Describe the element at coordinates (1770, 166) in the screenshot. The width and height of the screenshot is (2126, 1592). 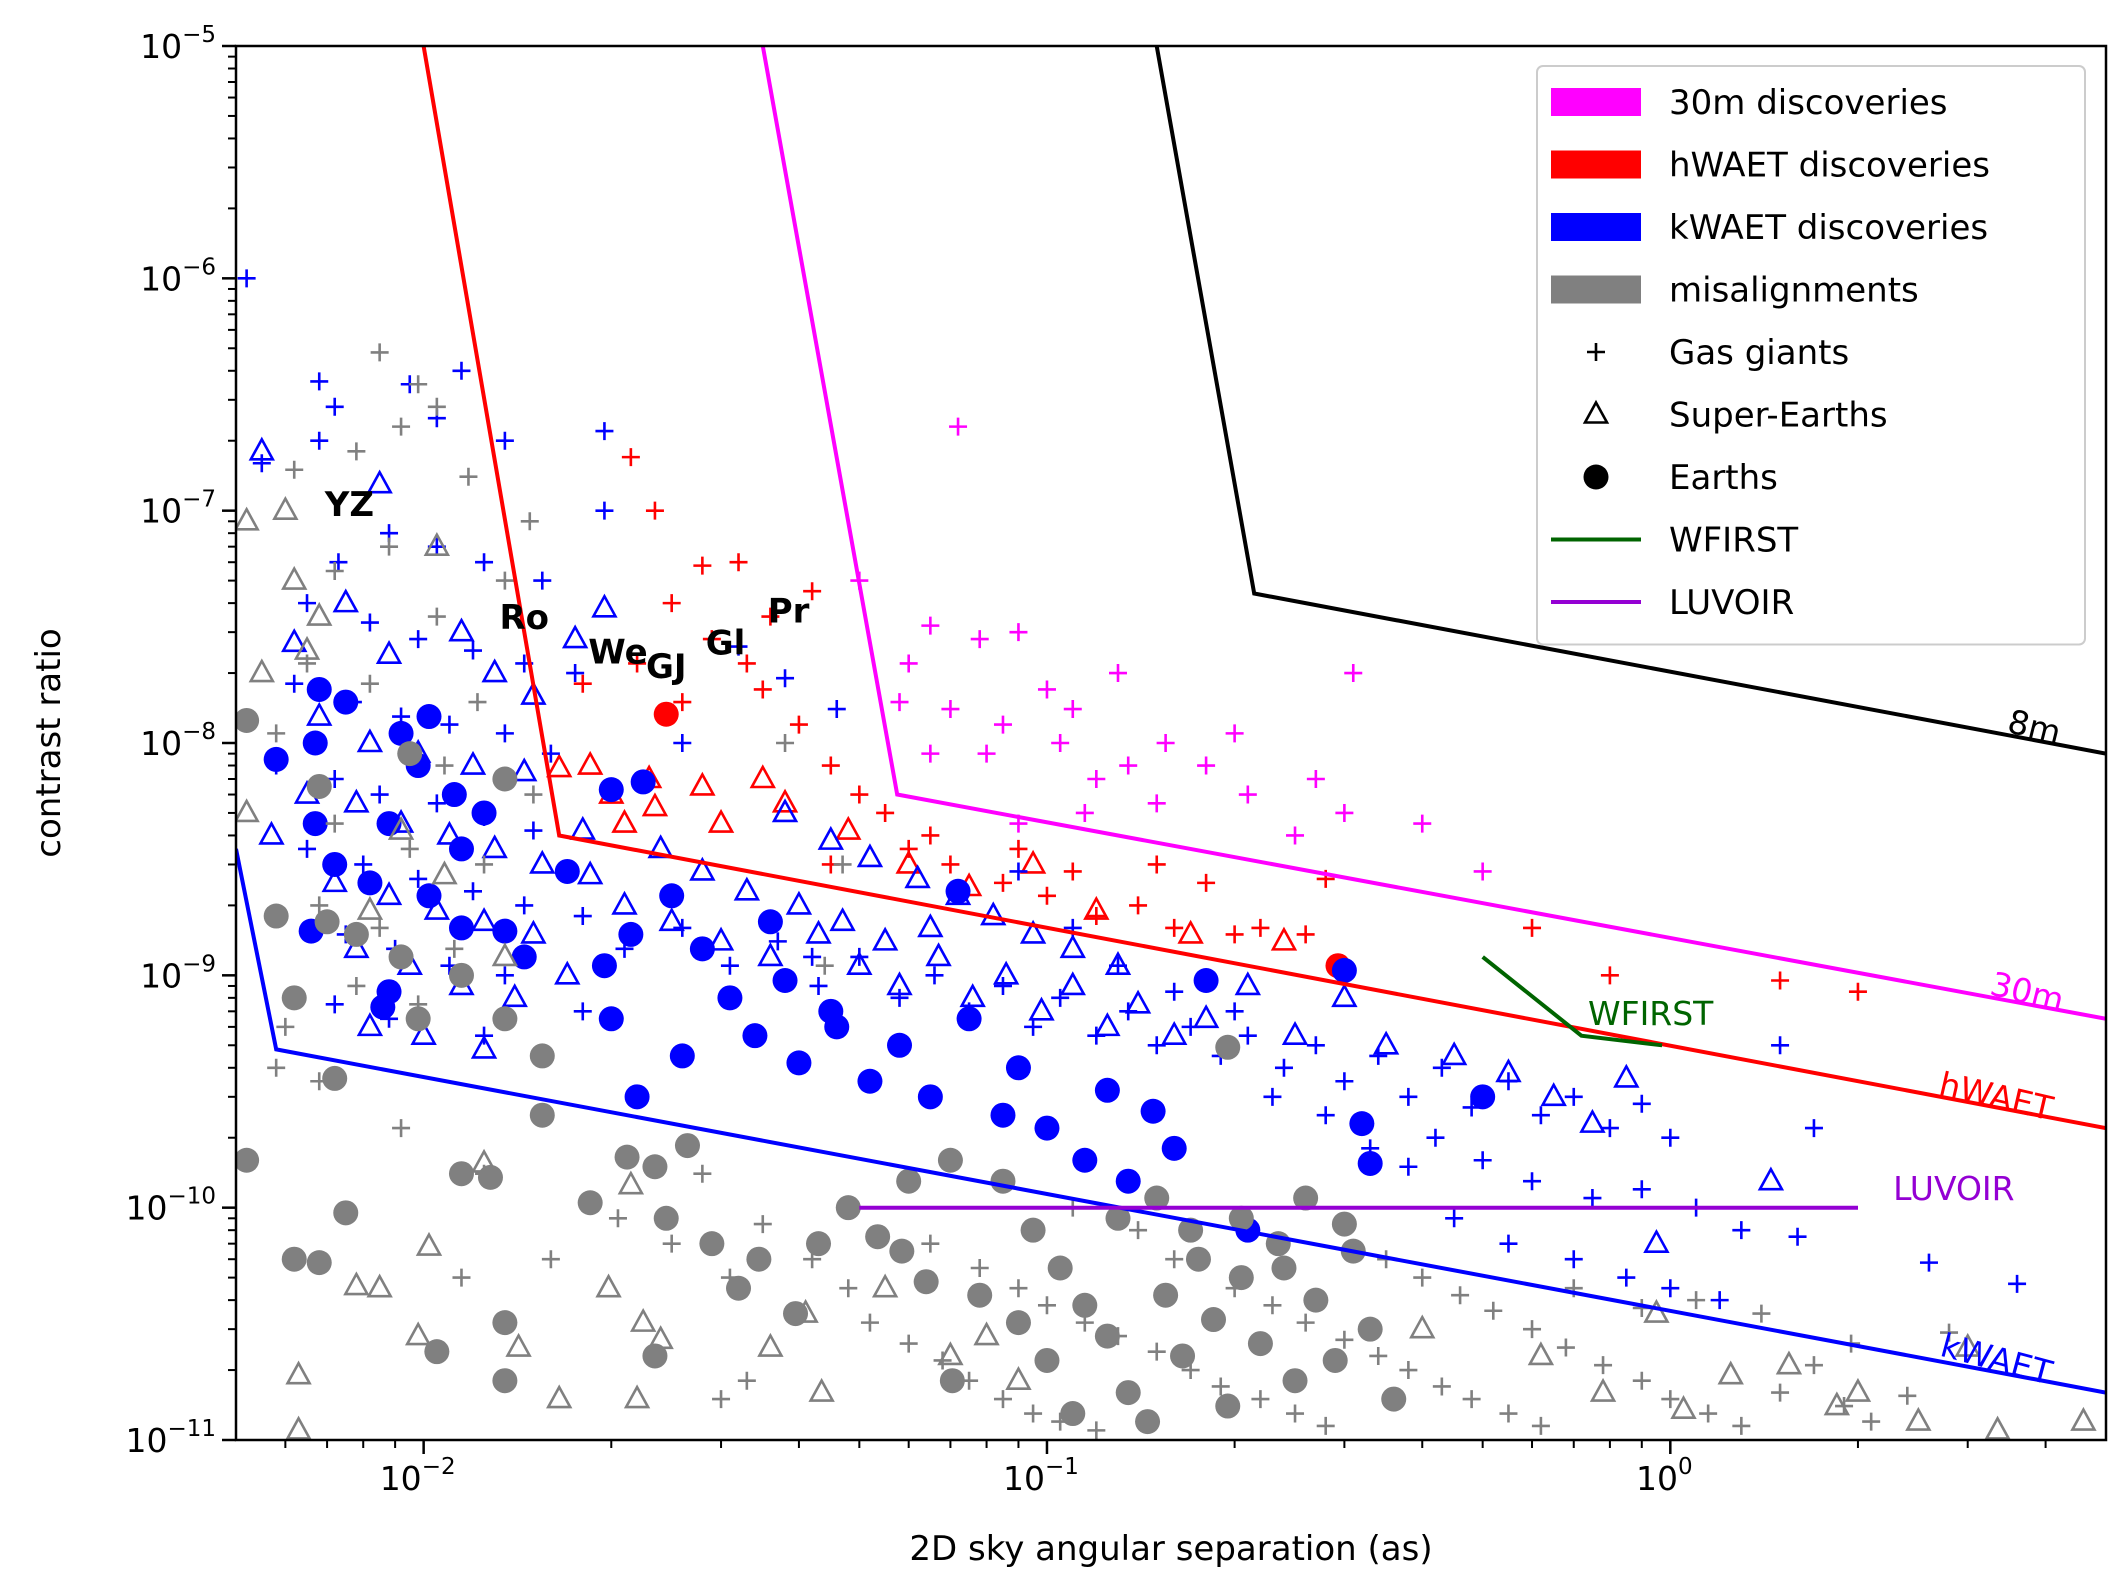
I see `legend-entry: hWAET discoveries` at that location.